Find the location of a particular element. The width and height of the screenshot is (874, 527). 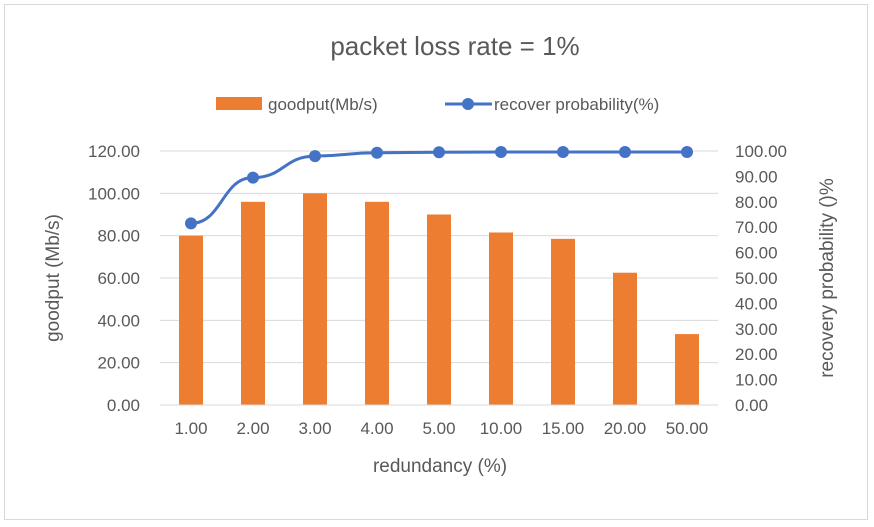

legend-label-recover: recover probability(%) is located at coordinates (576, 104).